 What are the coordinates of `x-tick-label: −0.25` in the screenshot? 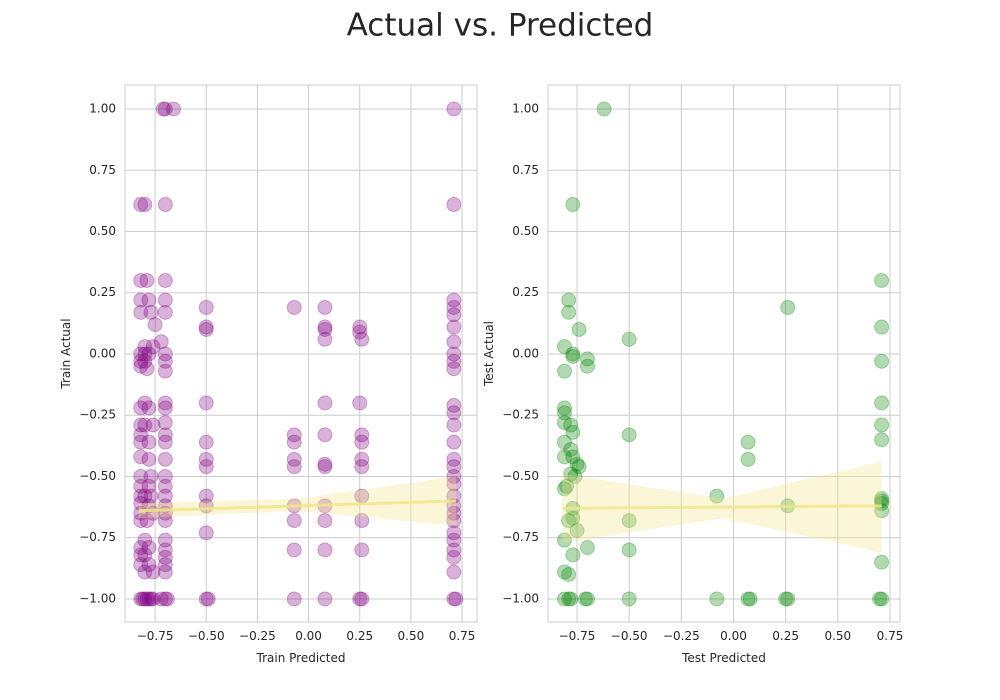 It's located at (681, 636).